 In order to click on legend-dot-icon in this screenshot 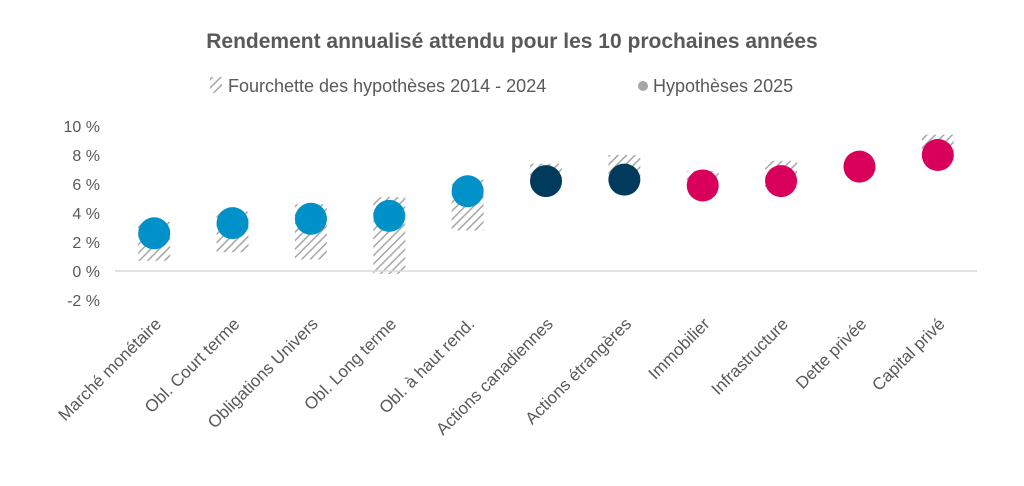, I will do `click(643, 86)`.